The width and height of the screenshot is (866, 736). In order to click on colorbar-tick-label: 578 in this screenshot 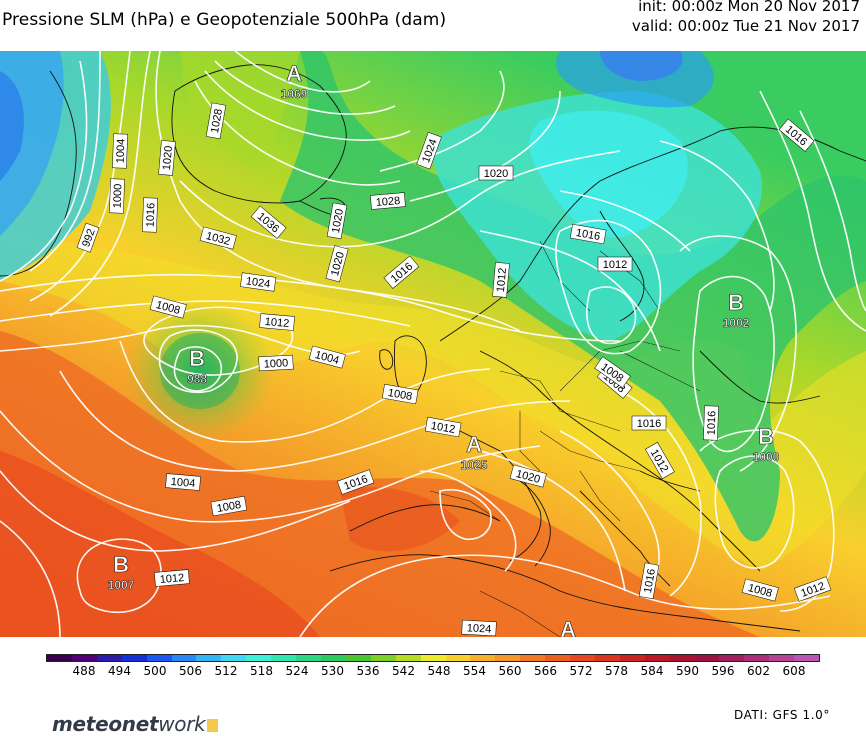, I will do `click(616, 671)`.